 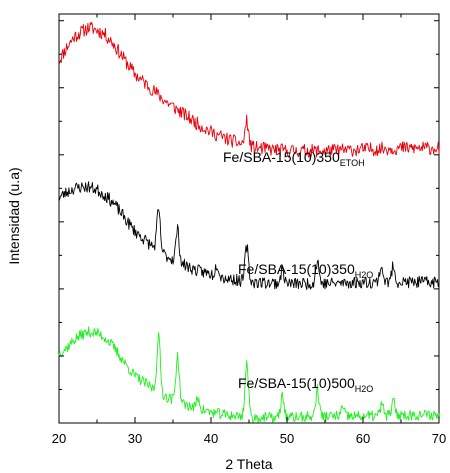 I want to click on x-tick-label: 70, so click(x=439, y=438).